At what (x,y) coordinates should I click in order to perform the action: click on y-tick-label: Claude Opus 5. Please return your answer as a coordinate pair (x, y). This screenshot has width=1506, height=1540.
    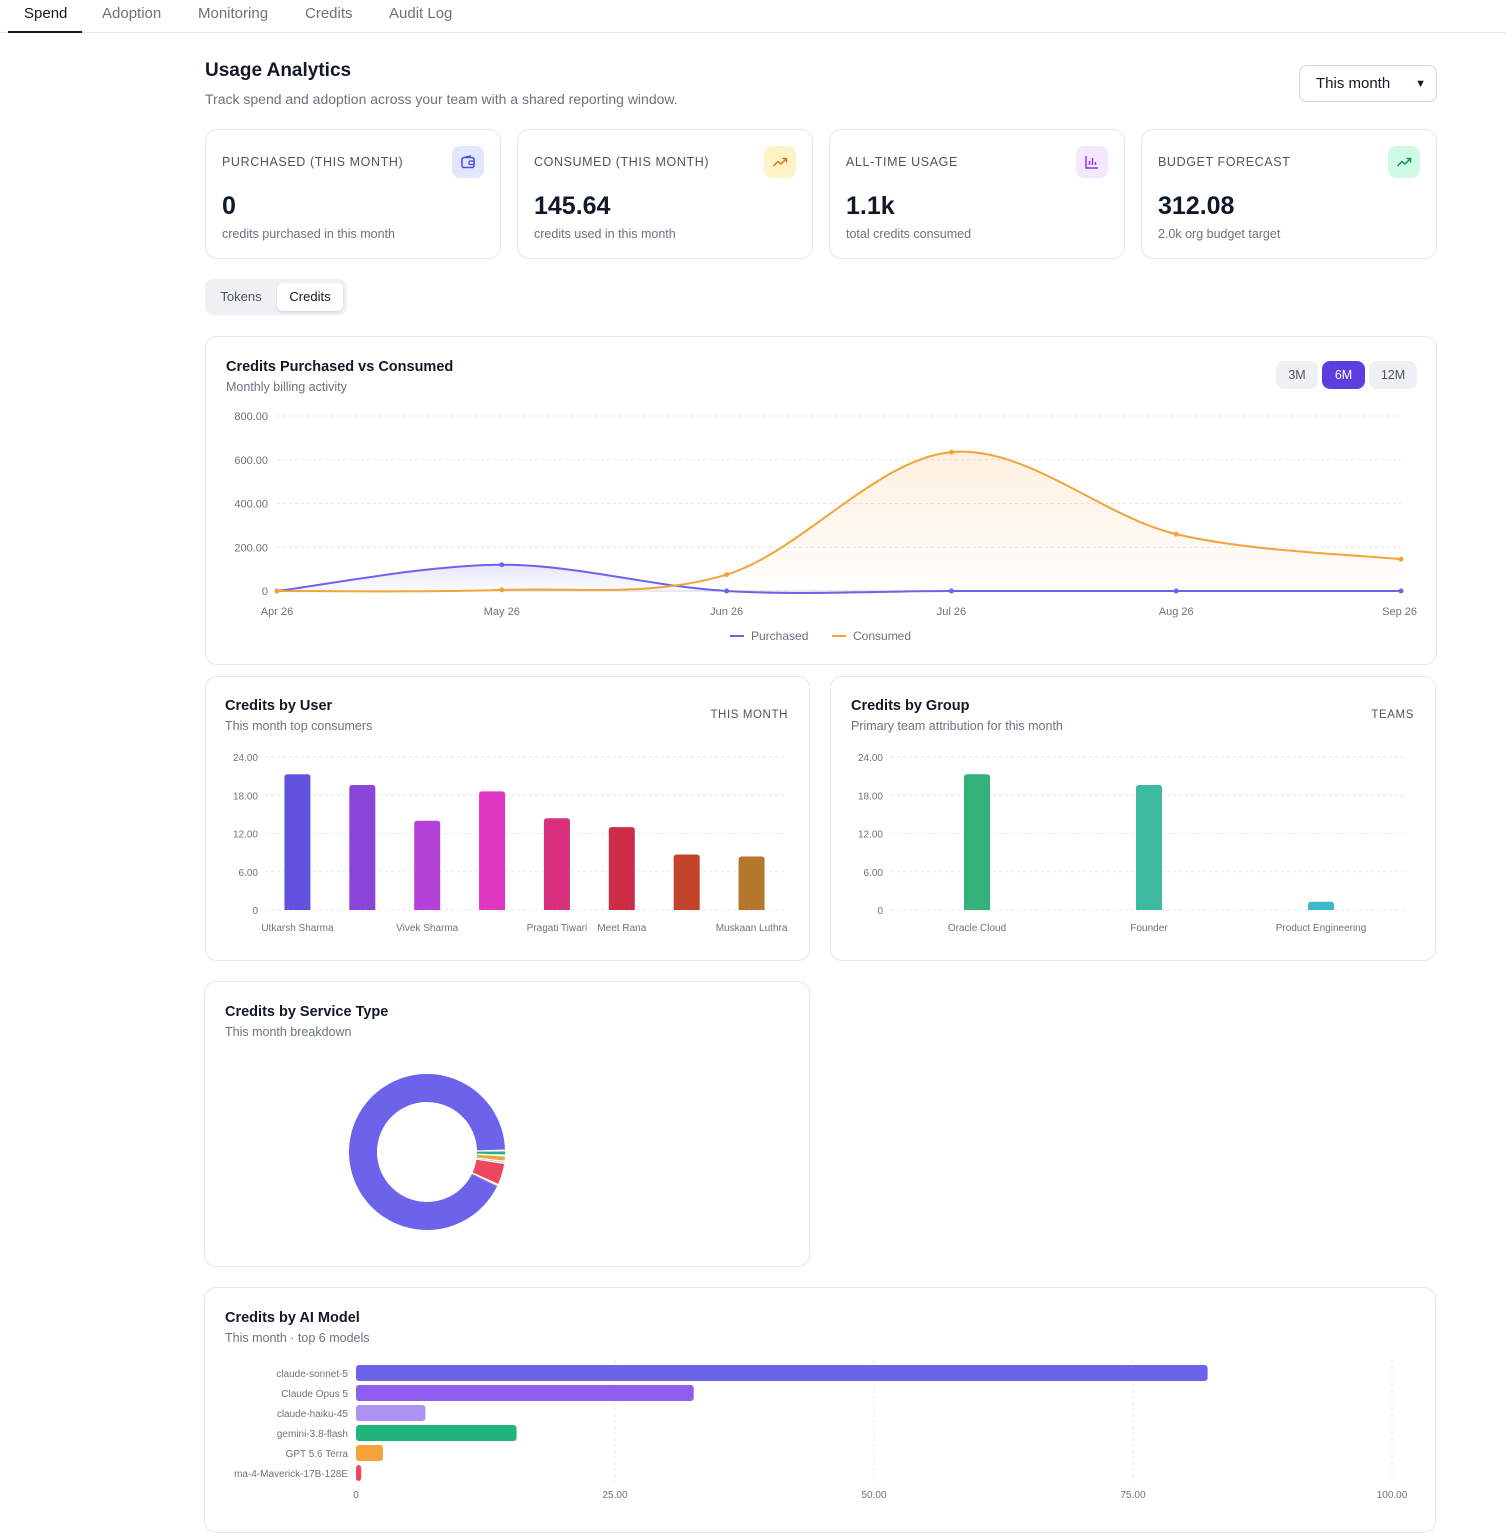
    Looking at the image, I should click on (314, 1394).